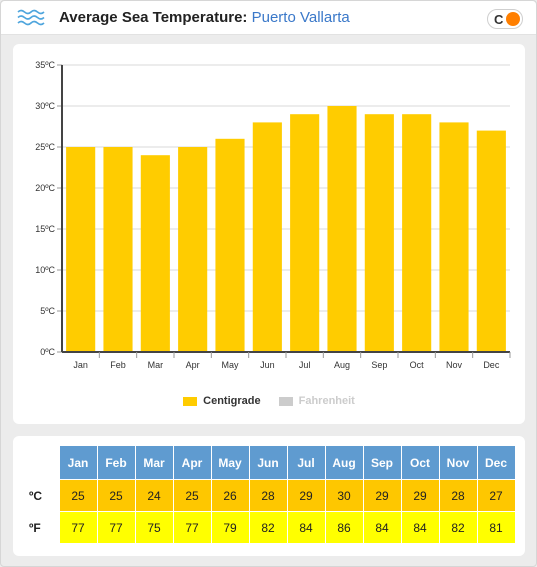 Image resolution: width=537 pixels, height=567 pixels. What do you see at coordinates (513, 19) in the screenshot?
I see `toggle-knob` at bounding box center [513, 19].